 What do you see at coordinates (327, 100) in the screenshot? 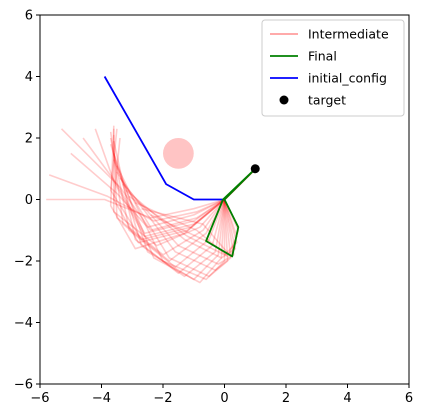
I see `legend-label-3: target` at bounding box center [327, 100].